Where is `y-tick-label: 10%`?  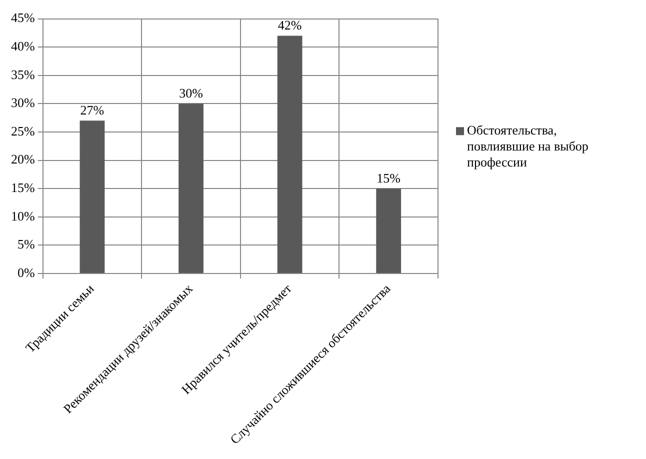 y-tick-label: 10% is located at coordinates (22, 216).